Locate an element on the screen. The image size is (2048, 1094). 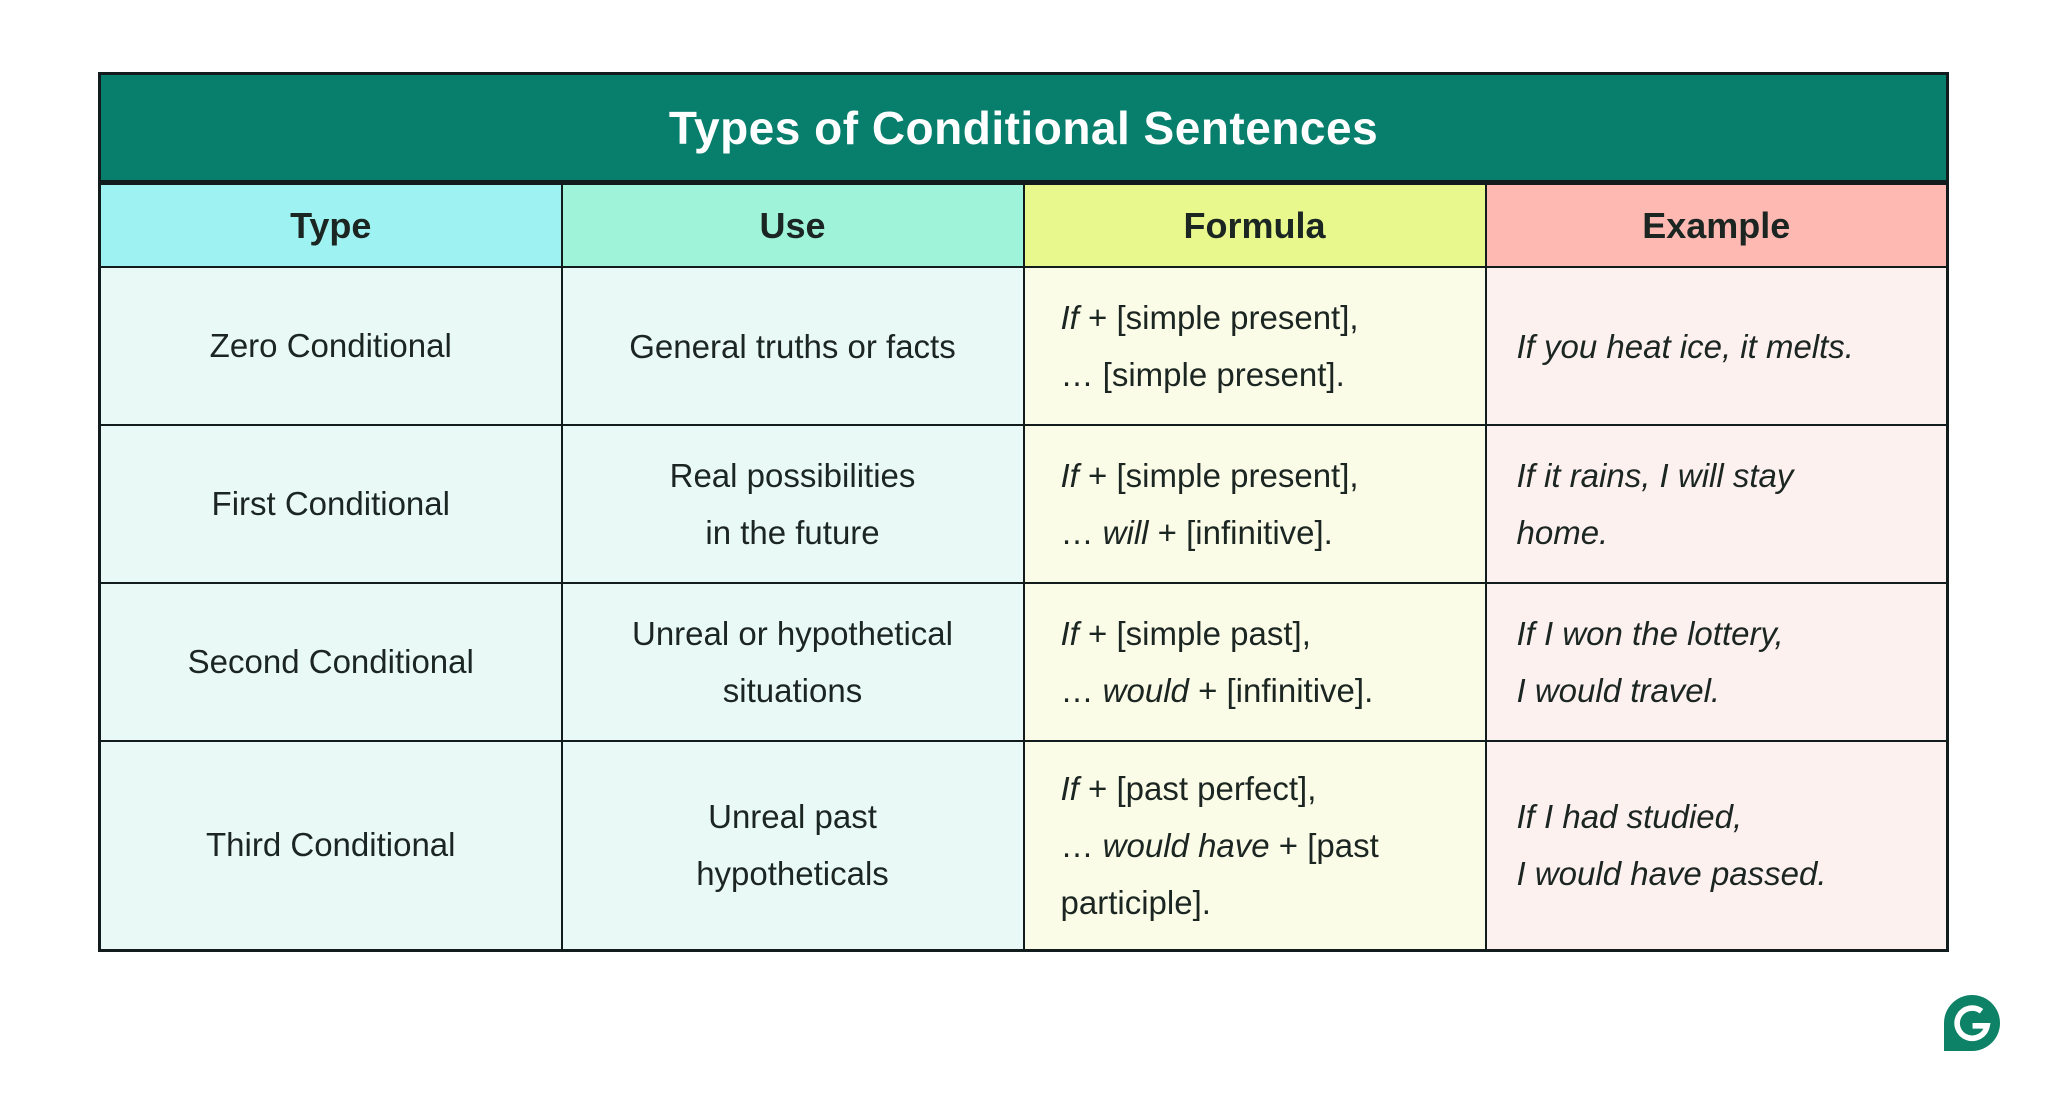
formula-italic-segment: would have is located at coordinates (1186, 845).